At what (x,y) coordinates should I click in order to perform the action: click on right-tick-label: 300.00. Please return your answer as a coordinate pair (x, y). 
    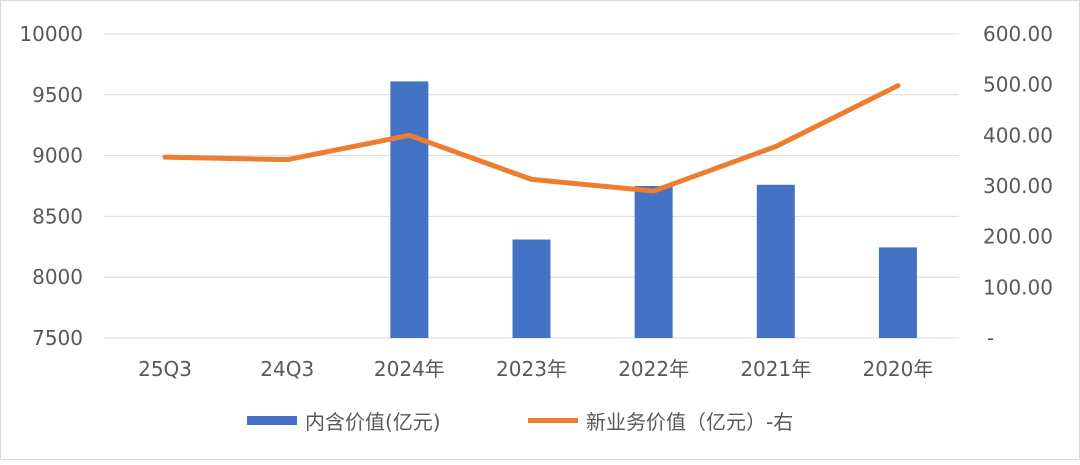
    Looking at the image, I should click on (1018, 186).